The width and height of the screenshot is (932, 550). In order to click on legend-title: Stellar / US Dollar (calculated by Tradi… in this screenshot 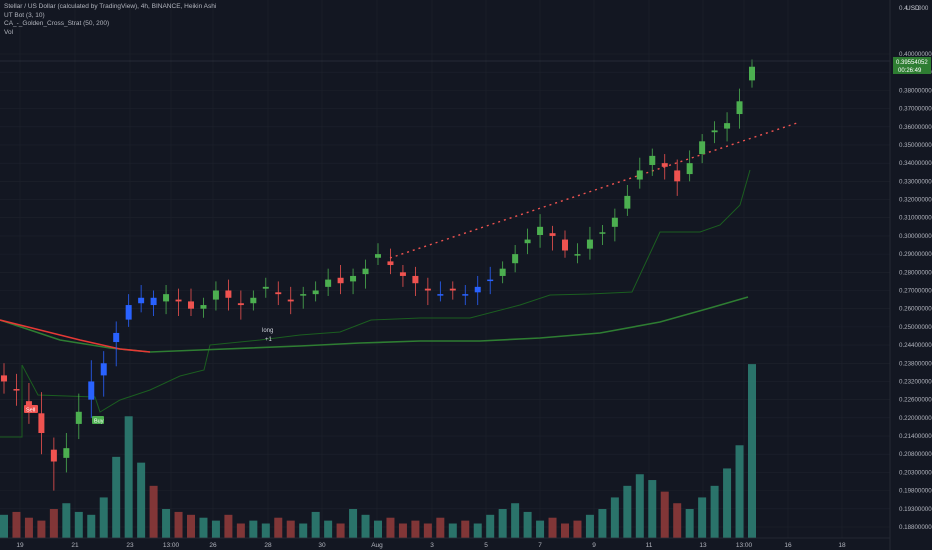, I will do `click(110, 6)`.